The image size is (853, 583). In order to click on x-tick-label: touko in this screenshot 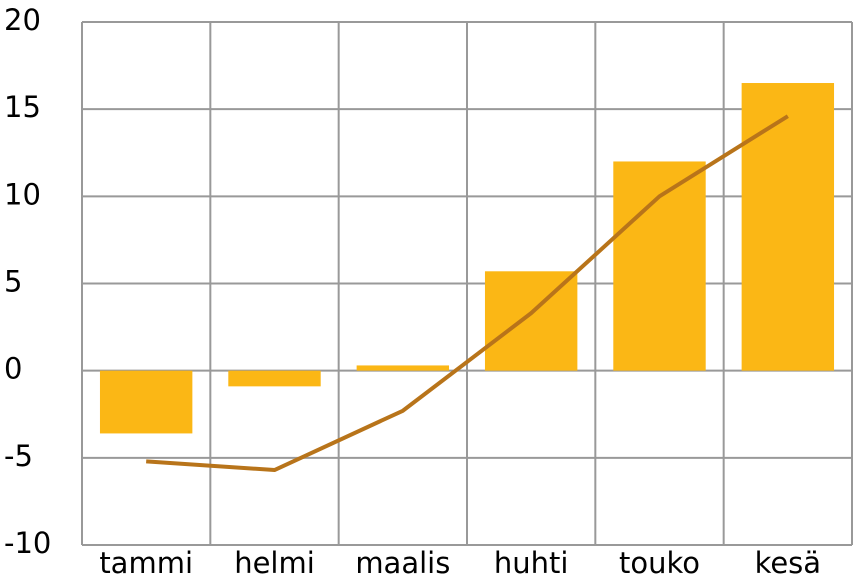, I will do `click(659, 563)`.